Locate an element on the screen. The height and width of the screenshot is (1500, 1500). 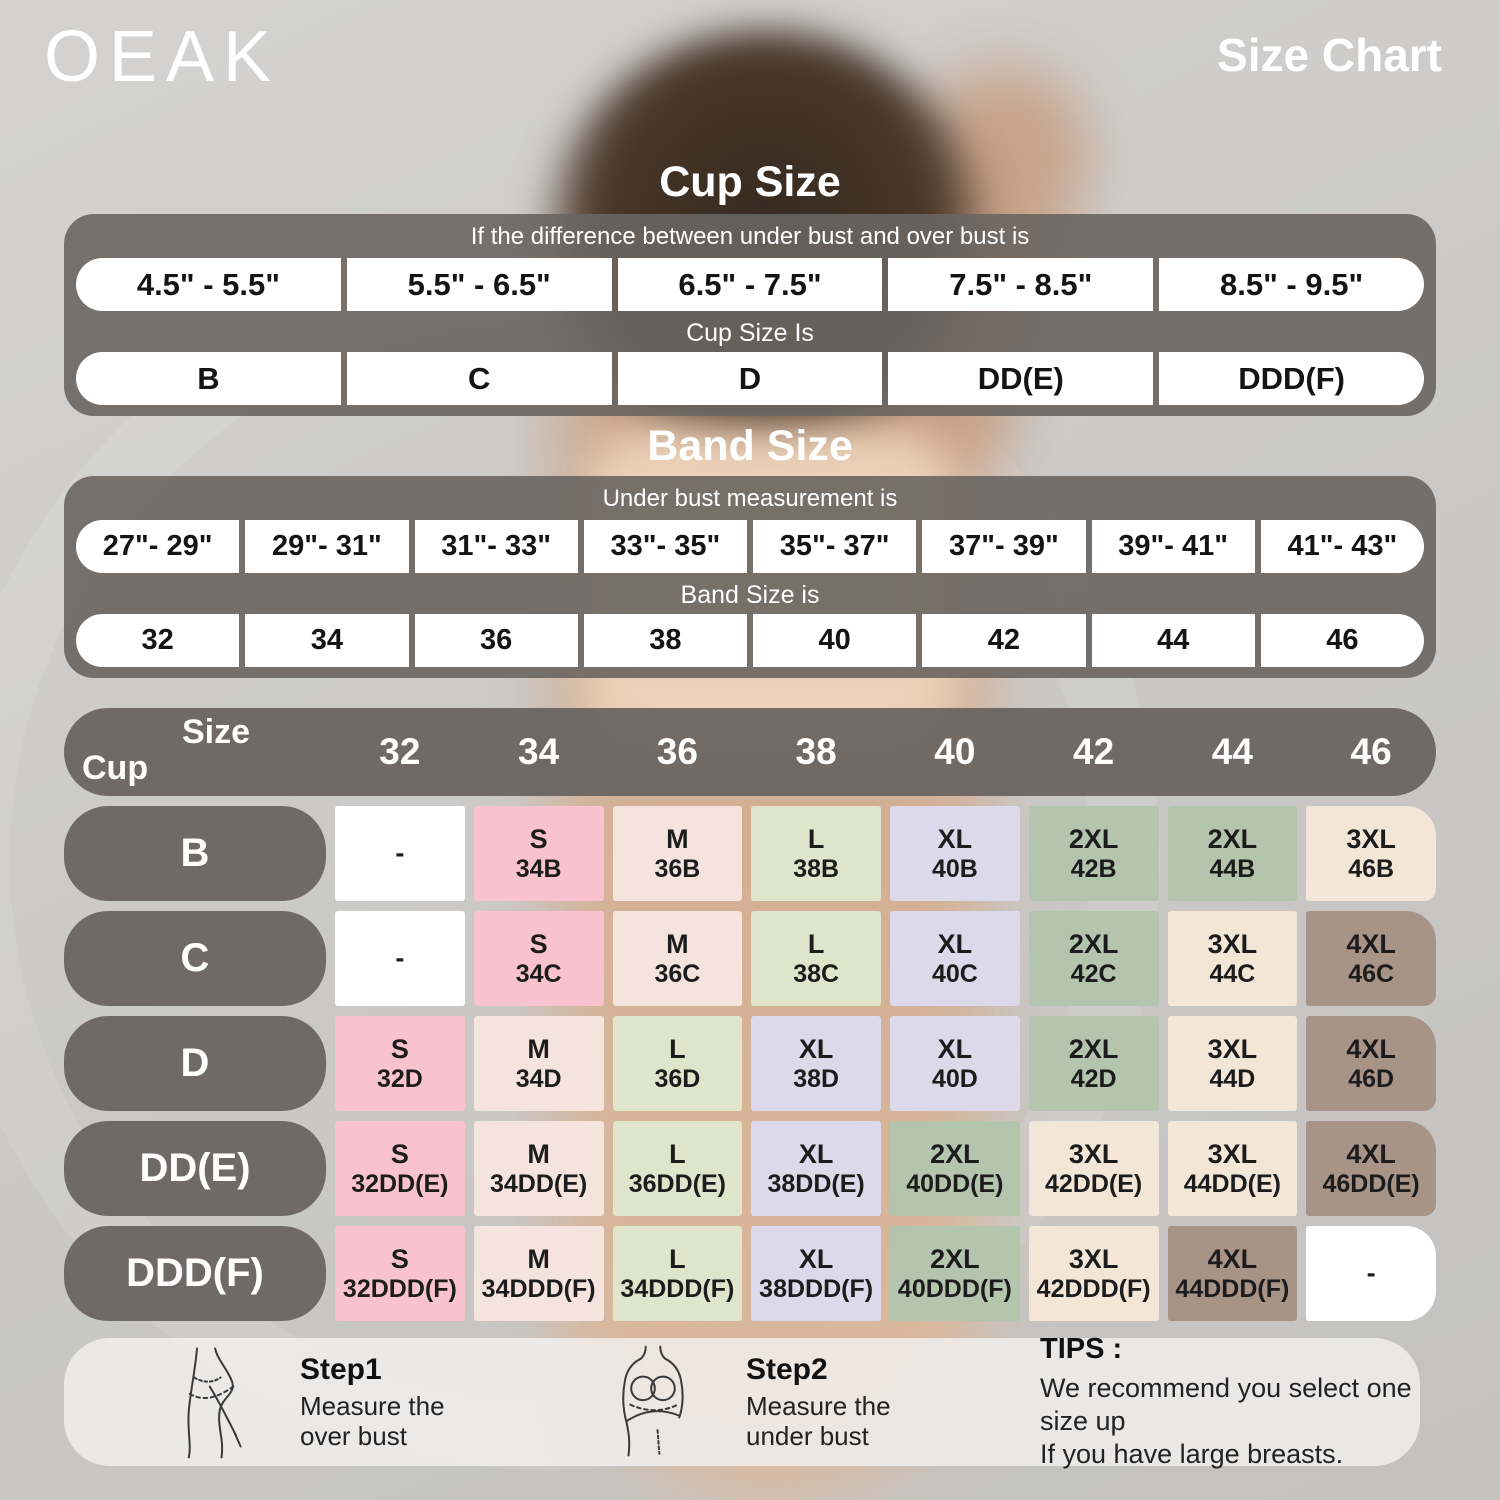
cup-mid-label: Cup Size Is is located at coordinates (750, 333).